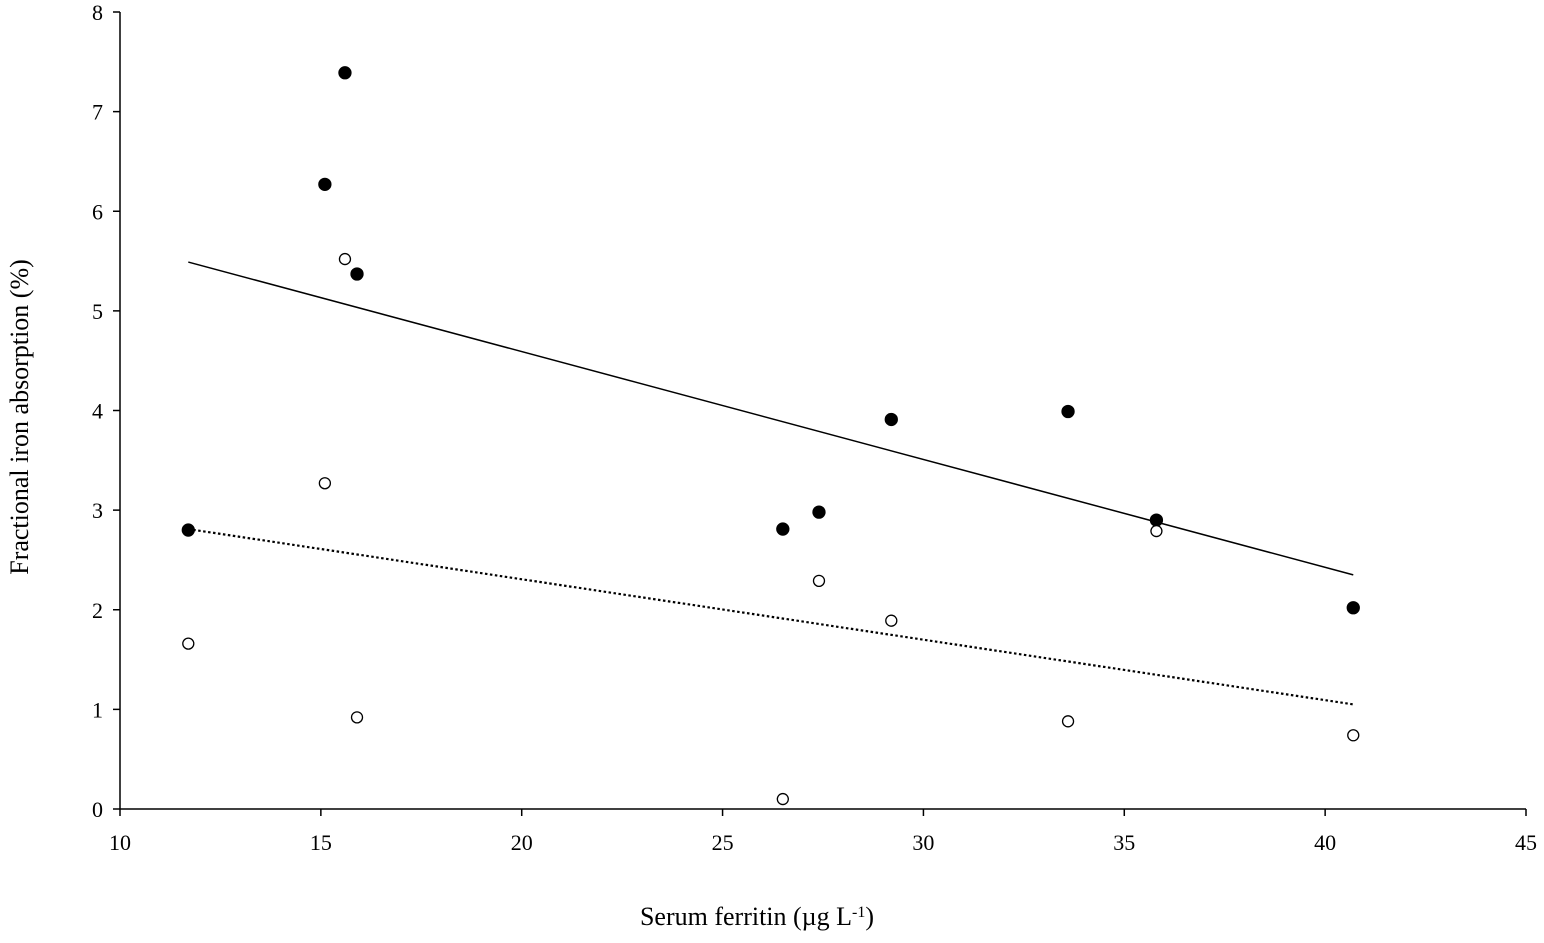 The image size is (1544, 943). What do you see at coordinates (723, 842) in the screenshot?
I see `x-tick-label: 25` at bounding box center [723, 842].